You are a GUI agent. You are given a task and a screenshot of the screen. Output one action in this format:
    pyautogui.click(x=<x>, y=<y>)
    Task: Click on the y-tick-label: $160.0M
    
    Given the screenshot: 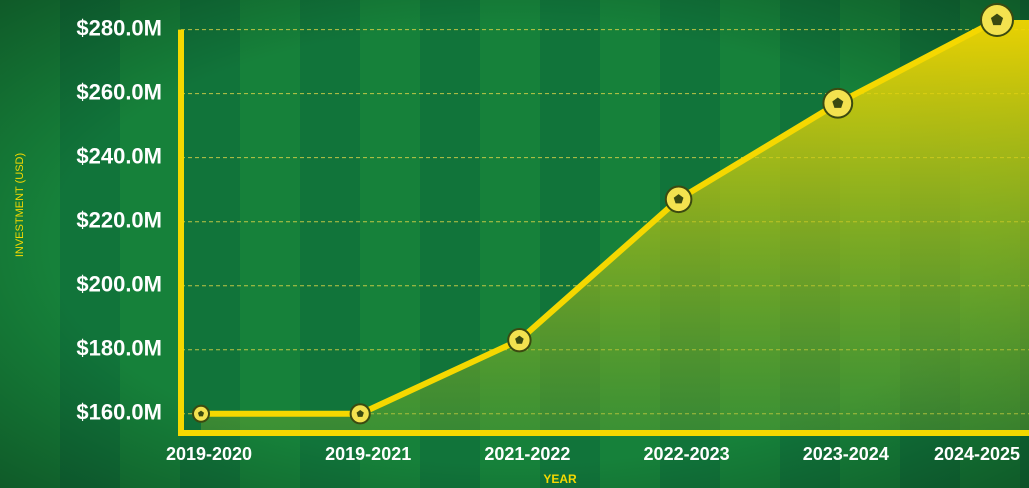 What is the action you would take?
    pyautogui.click(x=119, y=412)
    